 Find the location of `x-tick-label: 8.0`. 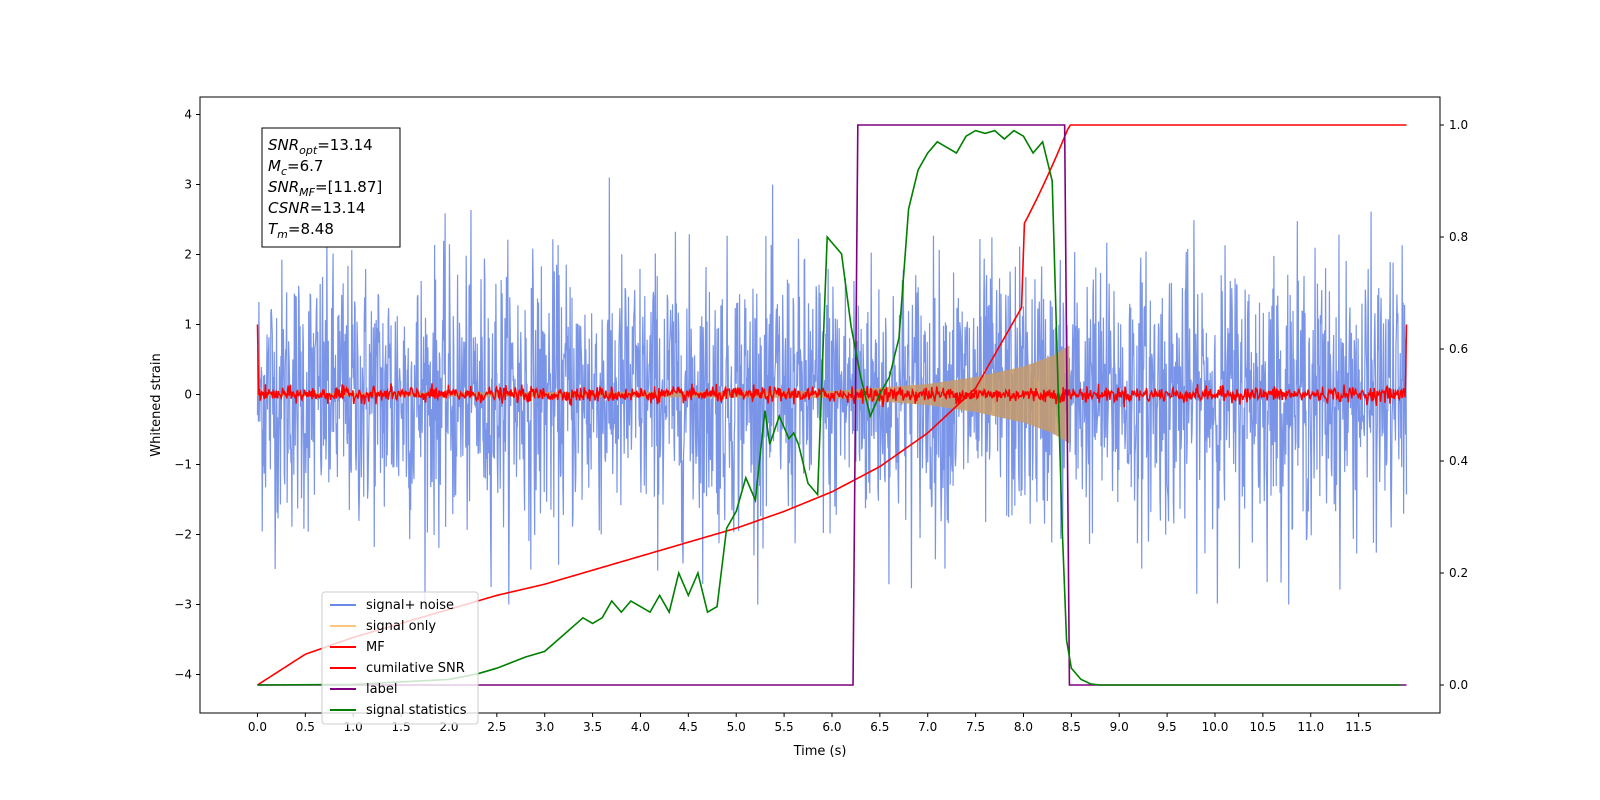

x-tick-label: 8.0 is located at coordinates (1023, 727).